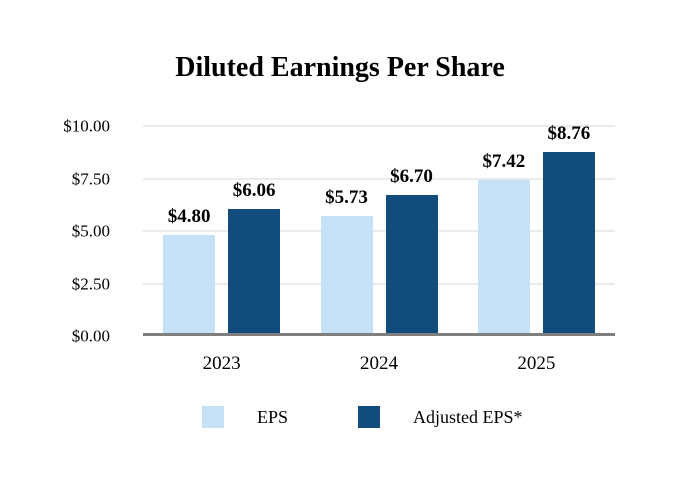 The height and width of the screenshot is (500, 680). Describe the element at coordinates (568, 243) in the screenshot. I see `bar-adjusted-eps-2025` at that location.